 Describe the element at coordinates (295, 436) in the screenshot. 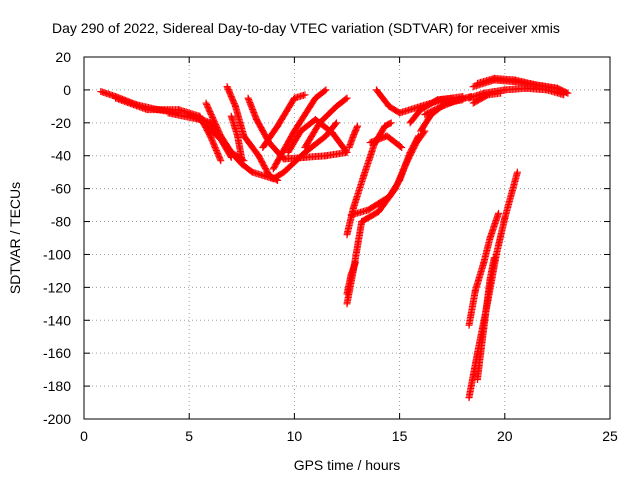

I see `x-tick-label: 10` at that location.